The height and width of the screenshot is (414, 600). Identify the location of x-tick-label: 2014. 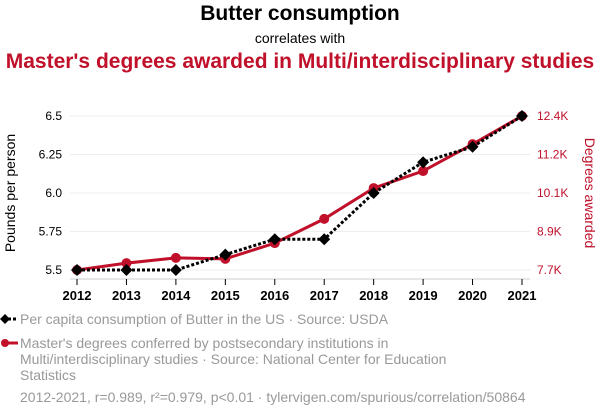
(176, 295).